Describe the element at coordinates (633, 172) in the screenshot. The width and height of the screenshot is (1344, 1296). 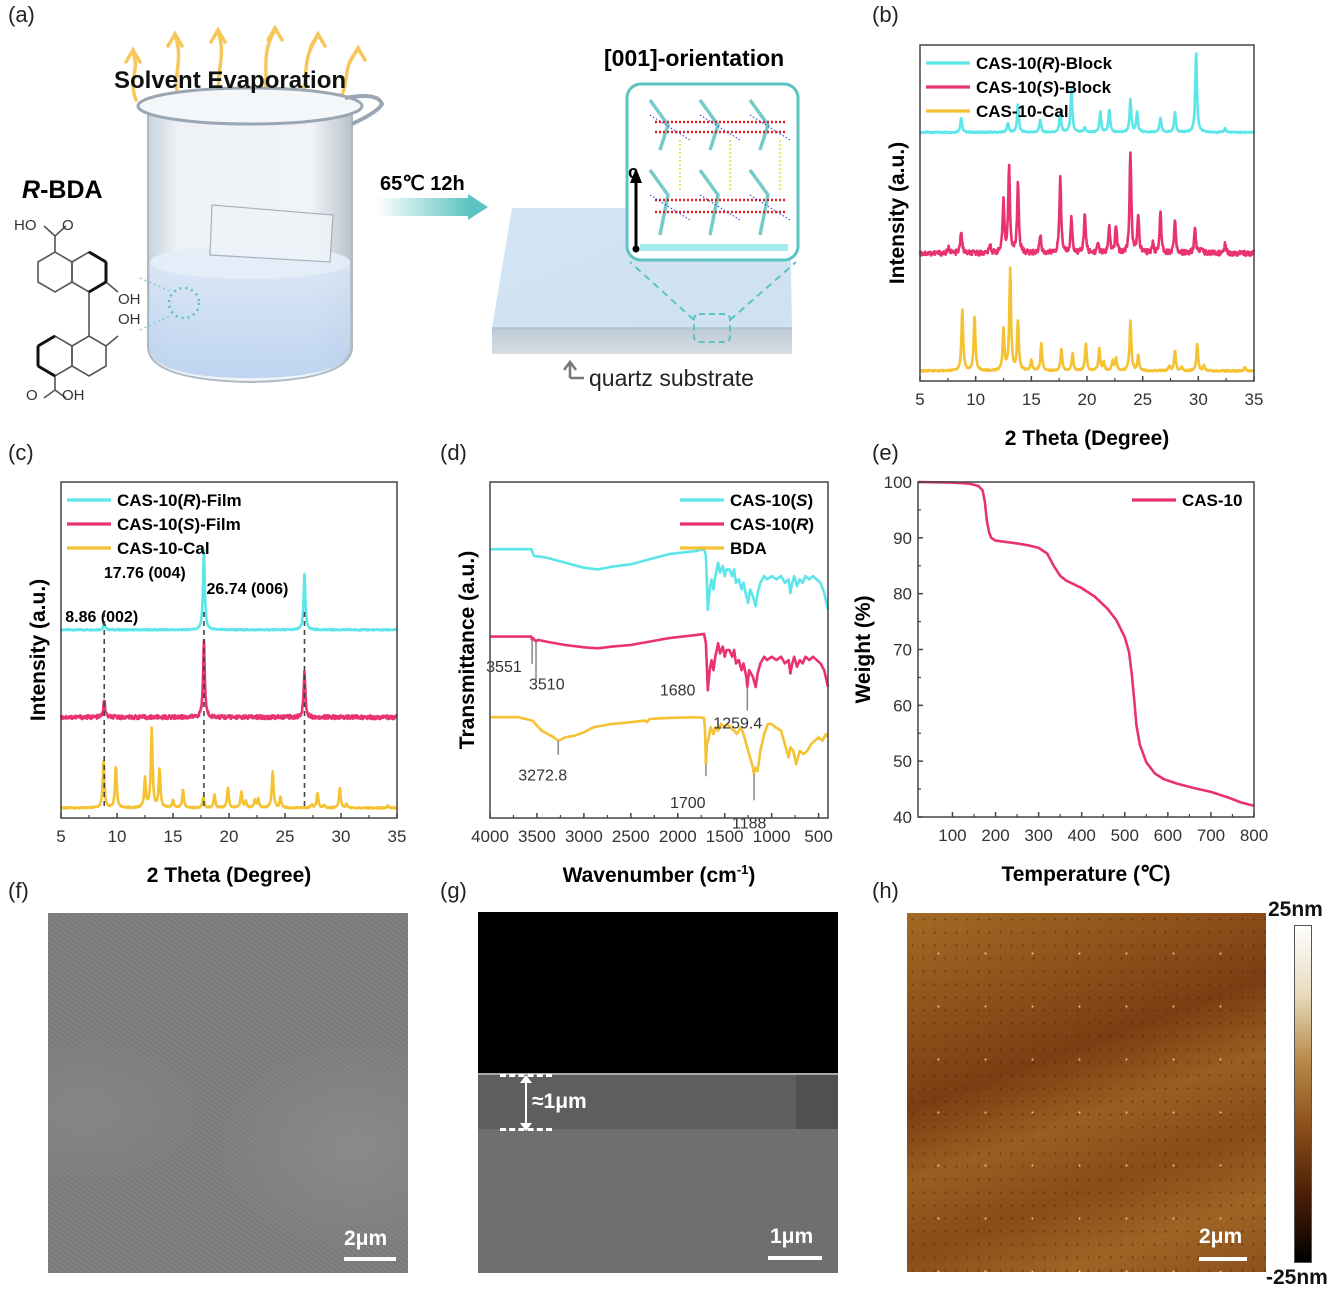
I see `c-axis-label: c` at that location.